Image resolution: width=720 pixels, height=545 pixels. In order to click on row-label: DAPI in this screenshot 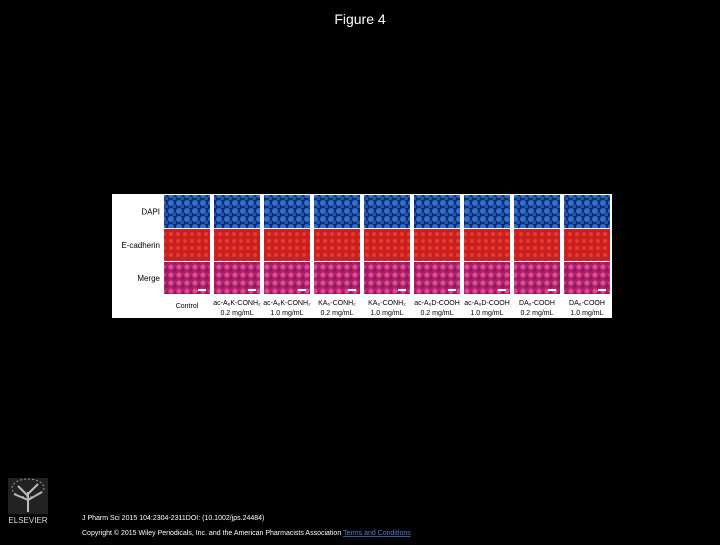, I will do `click(150, 212)`.